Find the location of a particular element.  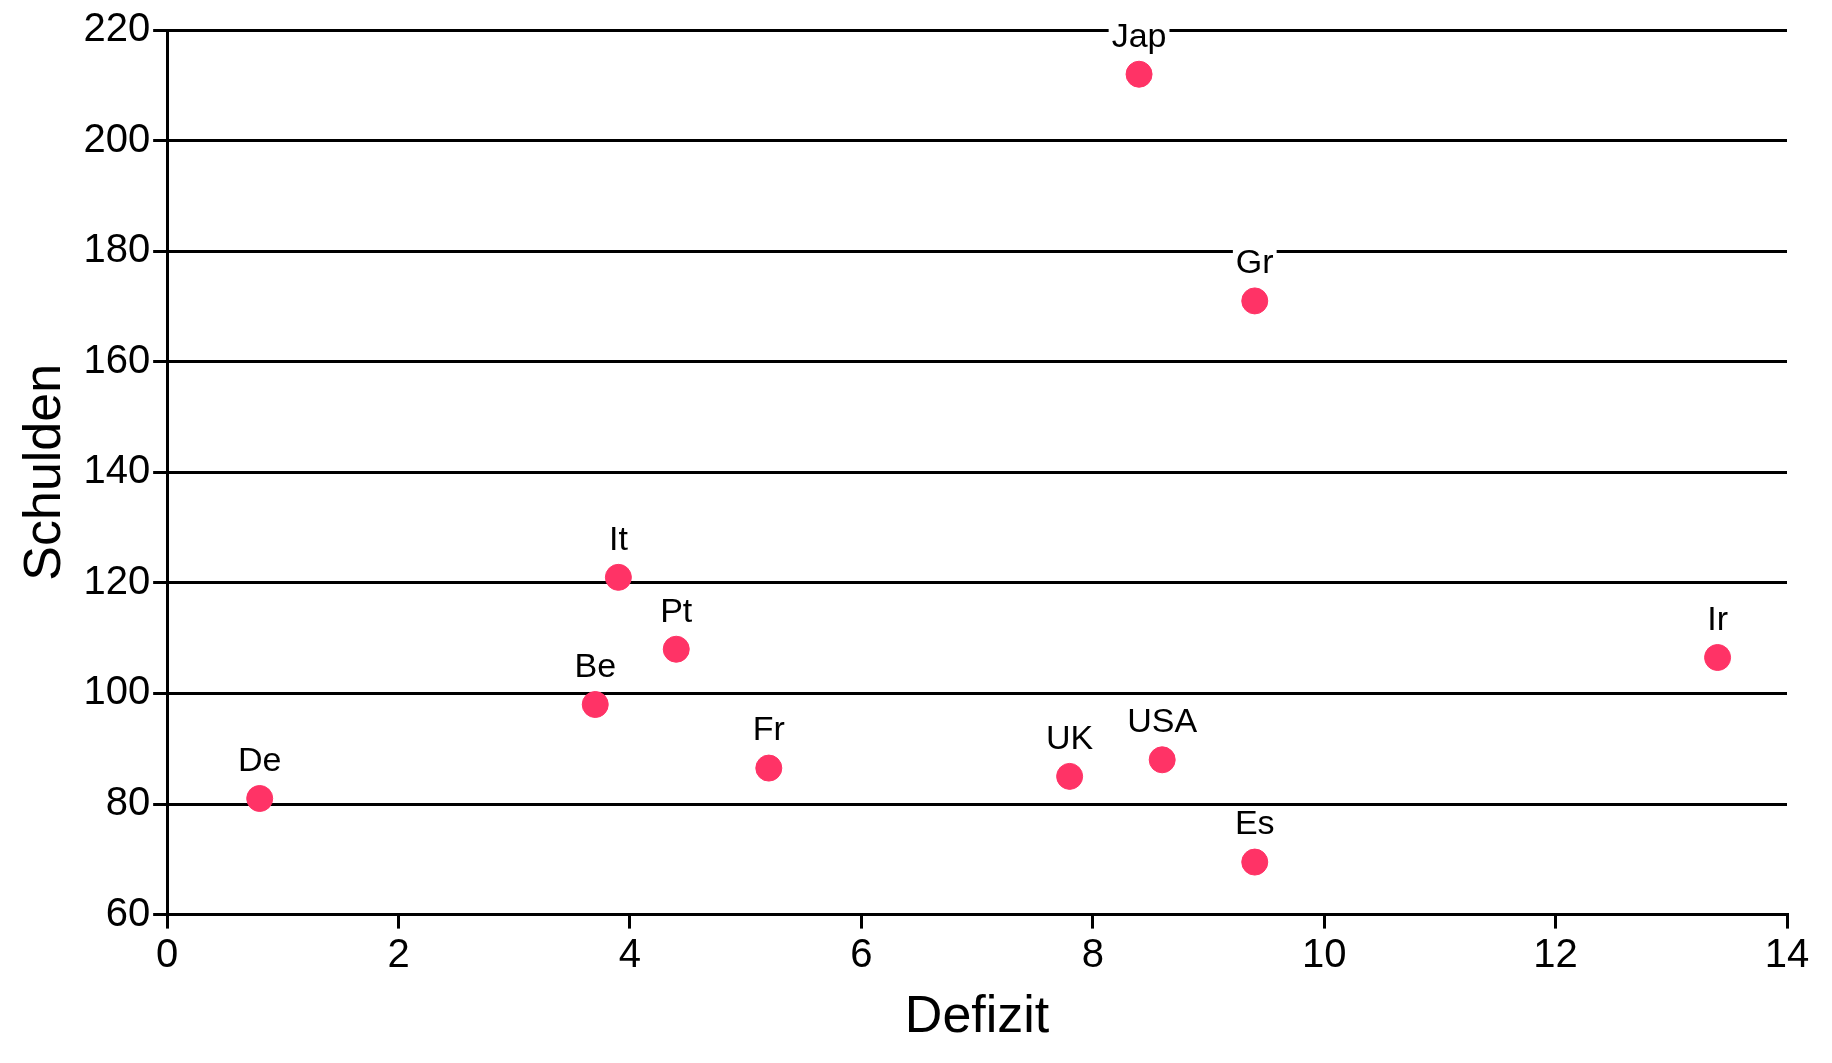

annotation: Be is located at coordinates (595, 664).